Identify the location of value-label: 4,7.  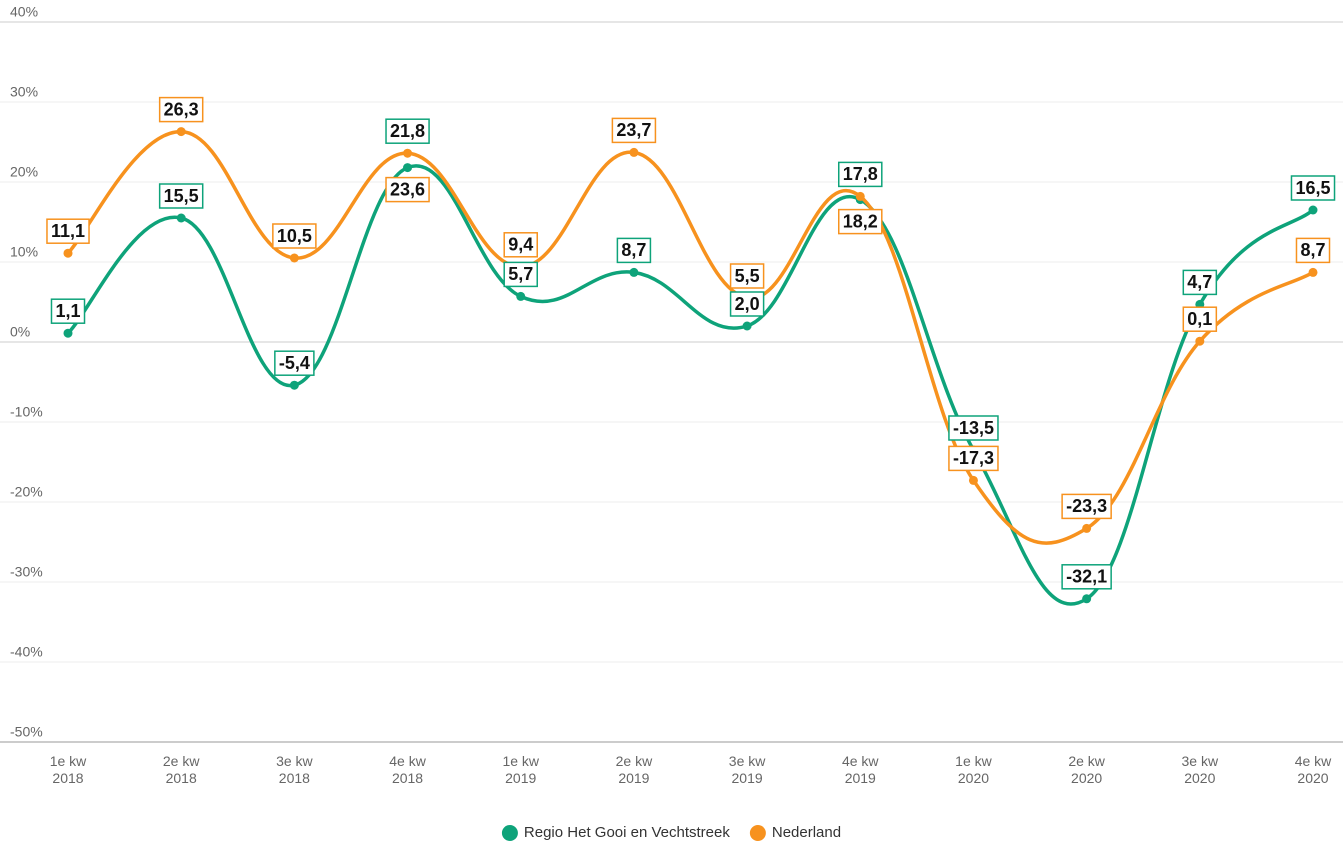
(1199, 282).